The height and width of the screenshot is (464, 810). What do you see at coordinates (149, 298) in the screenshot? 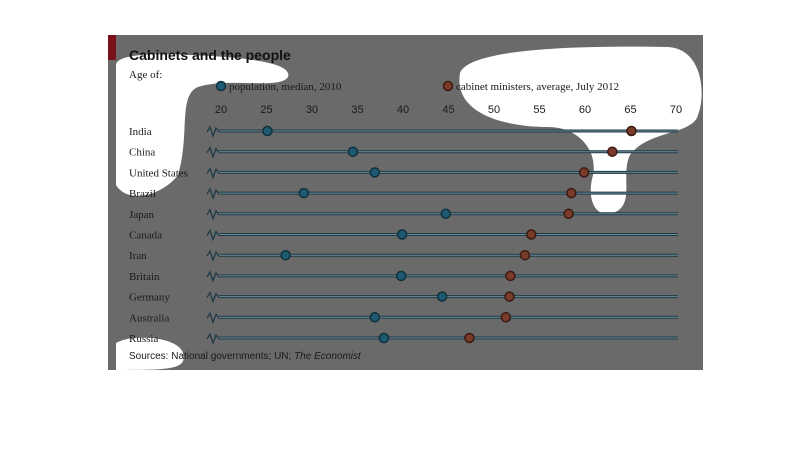
I see `category-label: Germany` at bounding box center [149, 298].